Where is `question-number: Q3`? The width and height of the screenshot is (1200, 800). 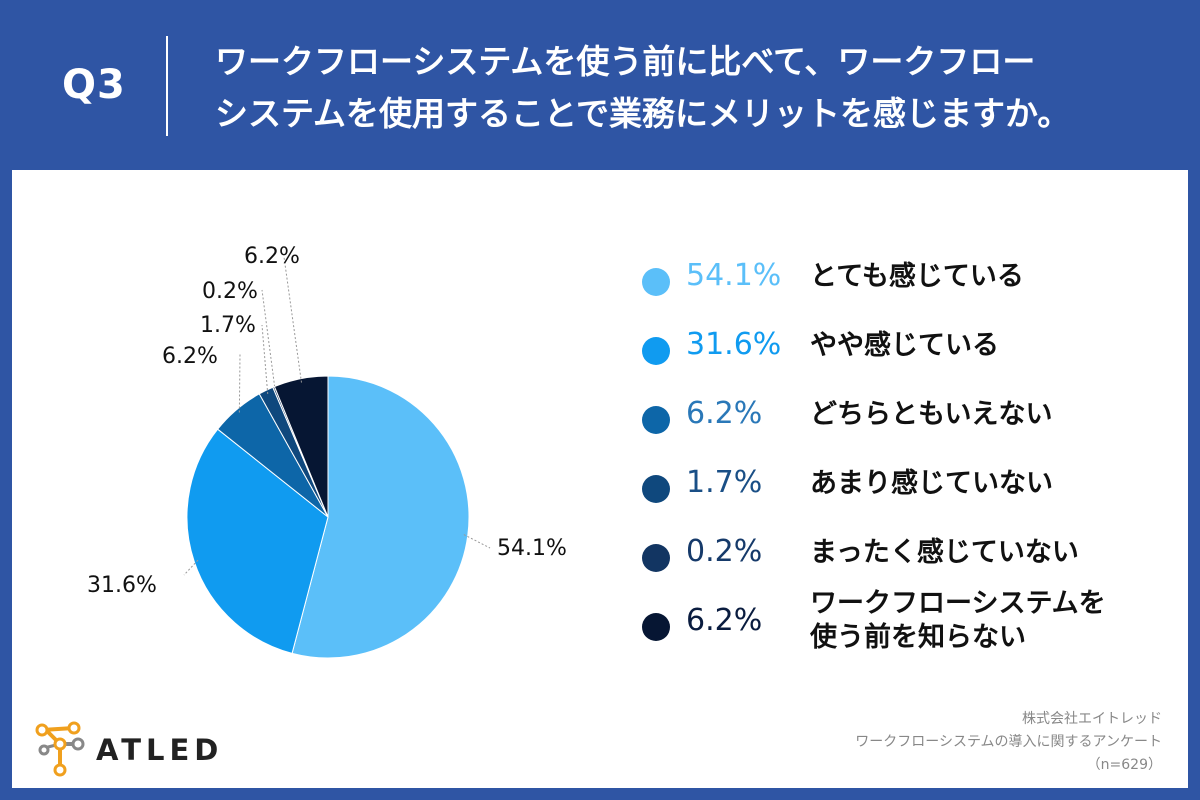 question-number: Q3 is located at coordinates (94, 85).